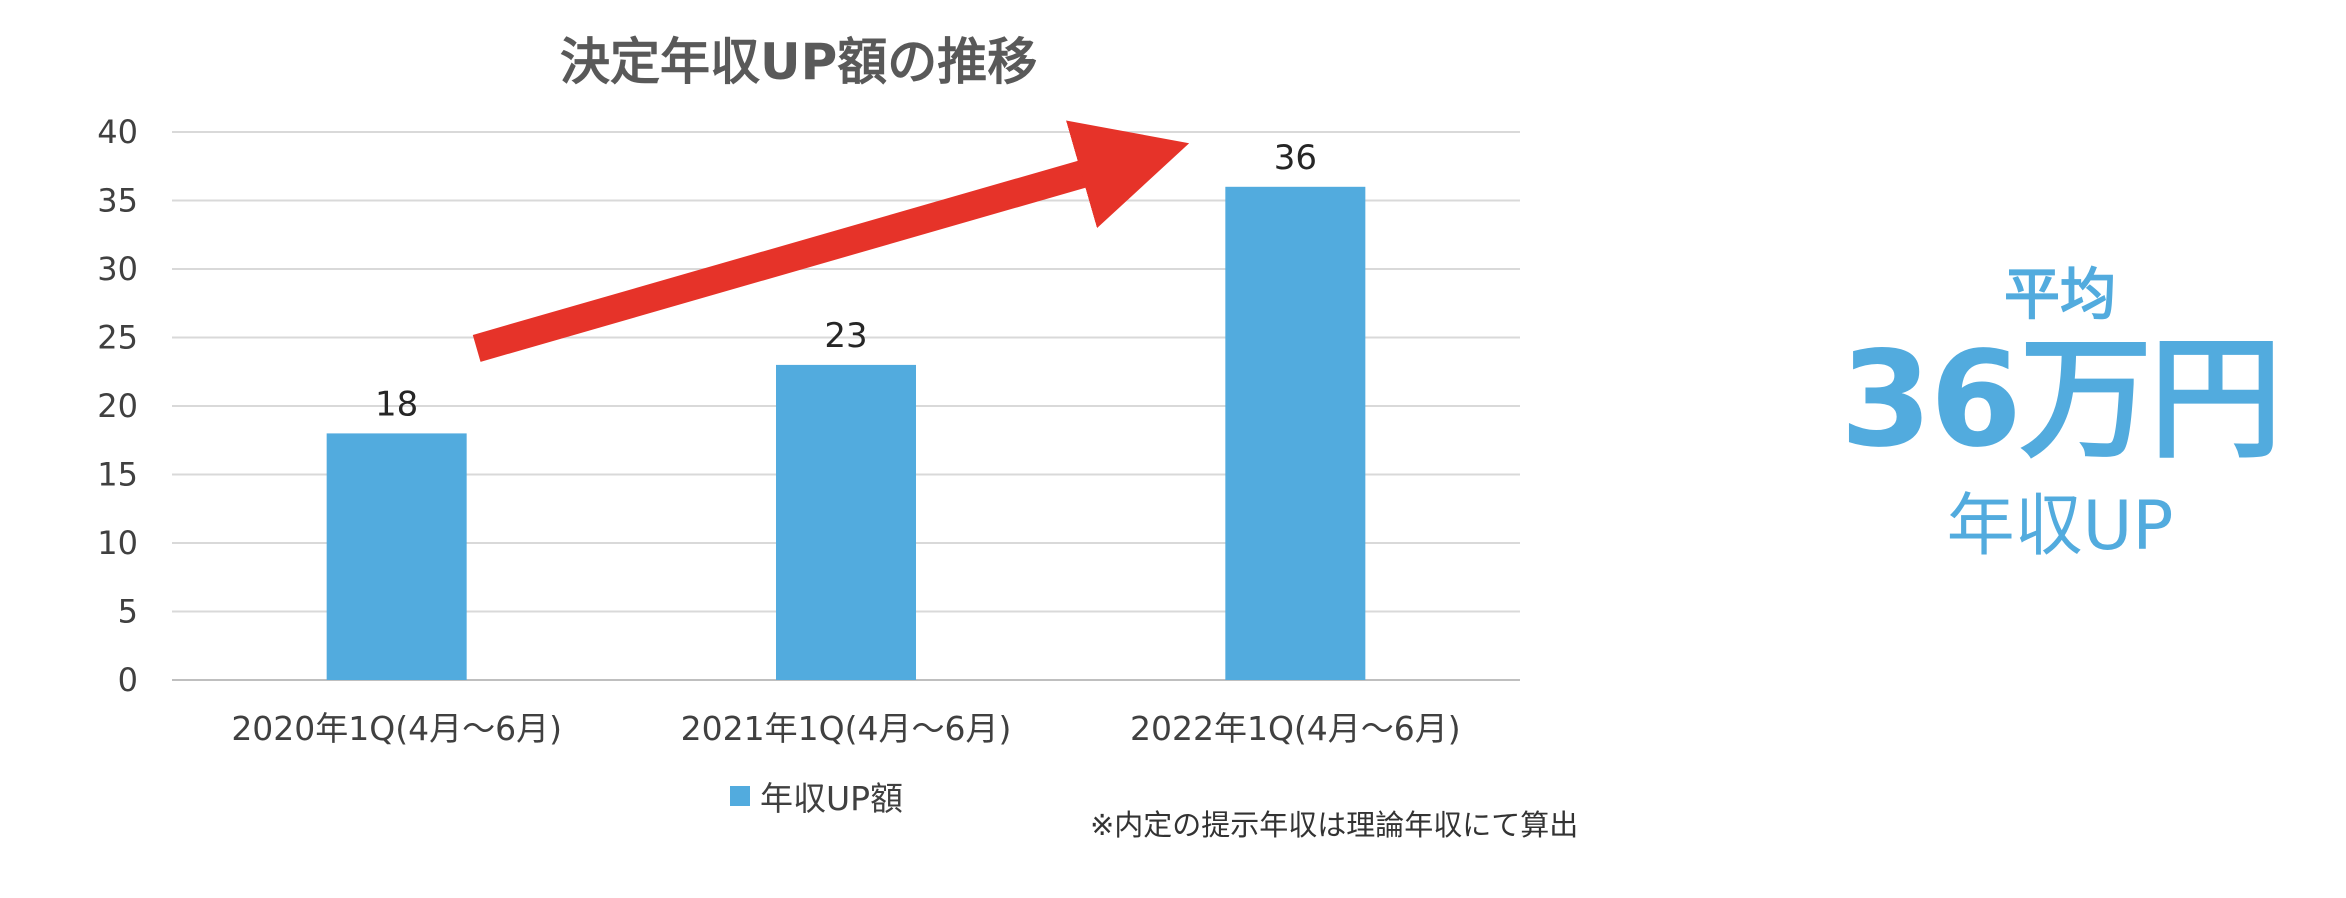 The width and height of the screenshot is (2346, 898). I want to click on x-tick-label: 2021年1Q(4月〜6月), so click(846, 728).